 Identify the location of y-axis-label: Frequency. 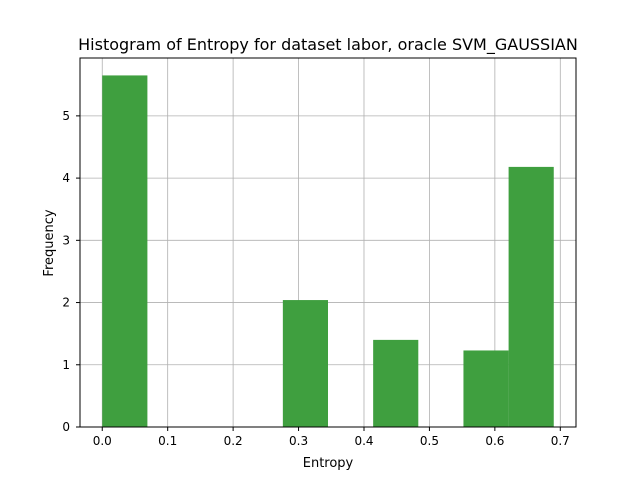
(49, 242).